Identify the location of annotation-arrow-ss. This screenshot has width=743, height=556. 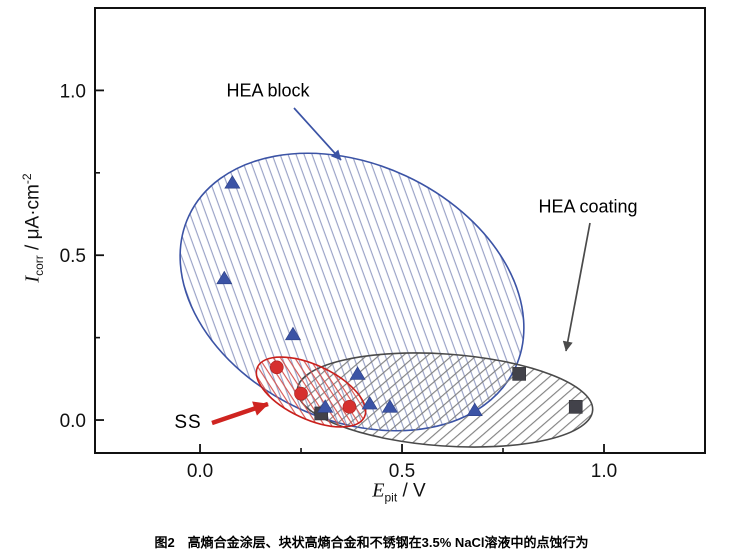
(240, 413).